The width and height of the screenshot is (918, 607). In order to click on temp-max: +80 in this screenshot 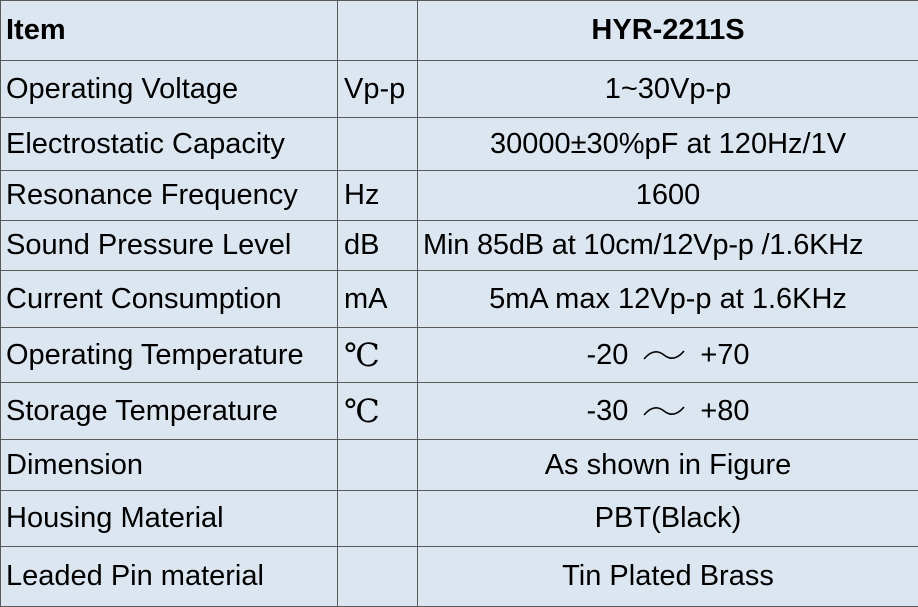, I will do `click(724, 411)`.